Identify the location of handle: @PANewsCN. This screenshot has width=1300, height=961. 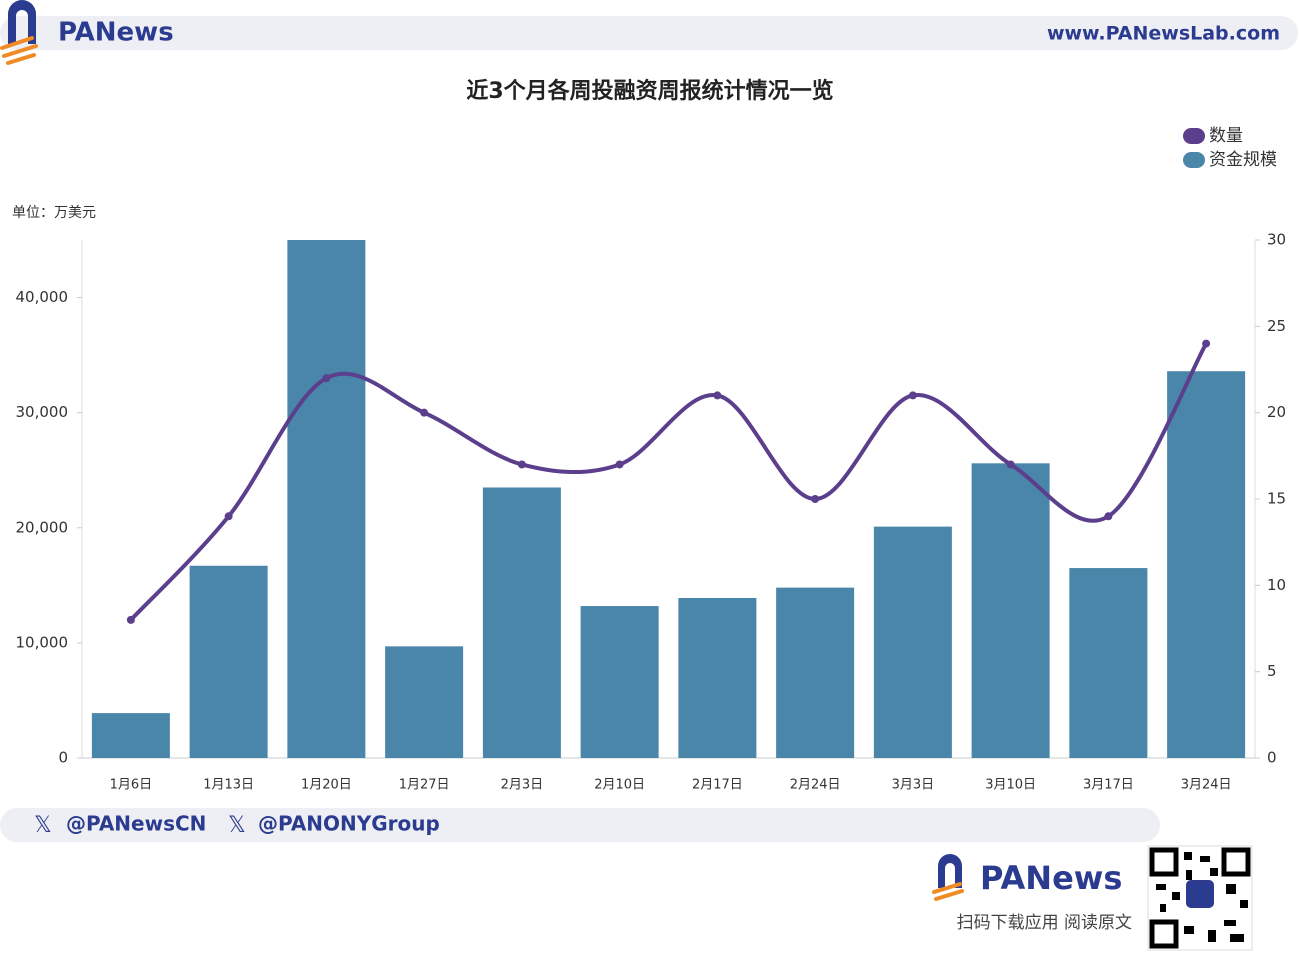
(136, 824).